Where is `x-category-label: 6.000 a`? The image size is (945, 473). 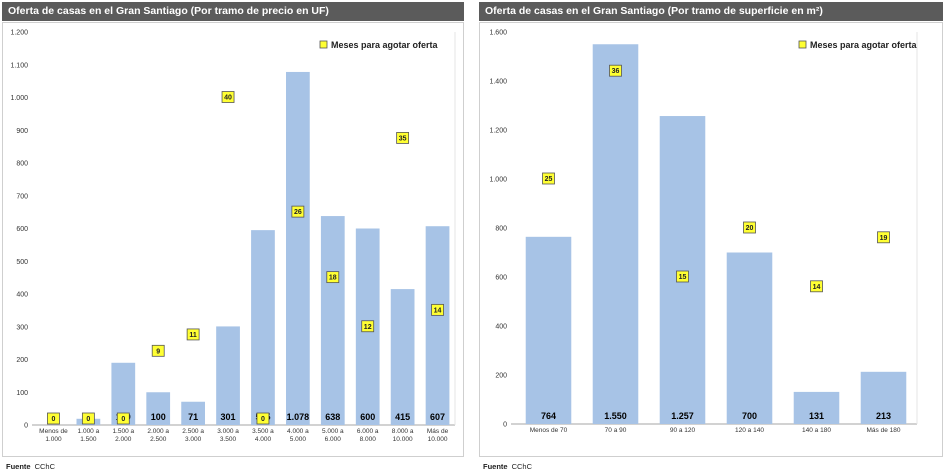 x-category-label: 6.000 a is located at coordinates (368, 431).